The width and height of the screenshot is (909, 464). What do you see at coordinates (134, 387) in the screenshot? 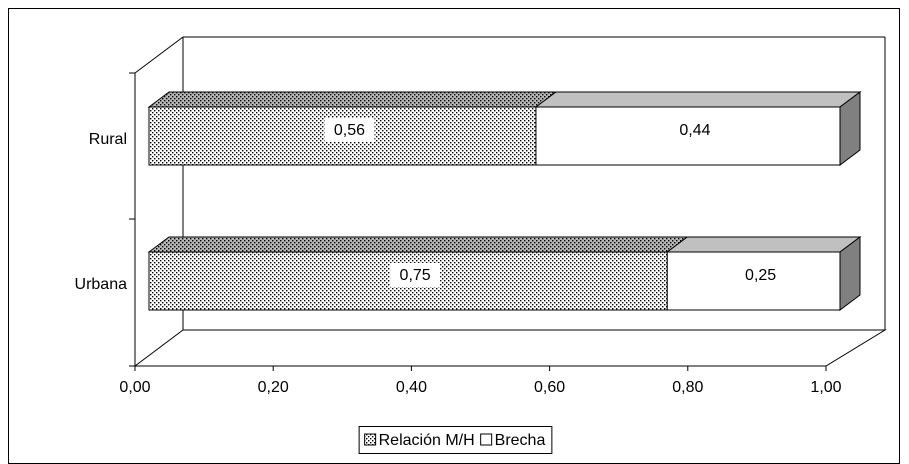
I see `x-tick-label: 0,00` at bounding box center [134, 387].